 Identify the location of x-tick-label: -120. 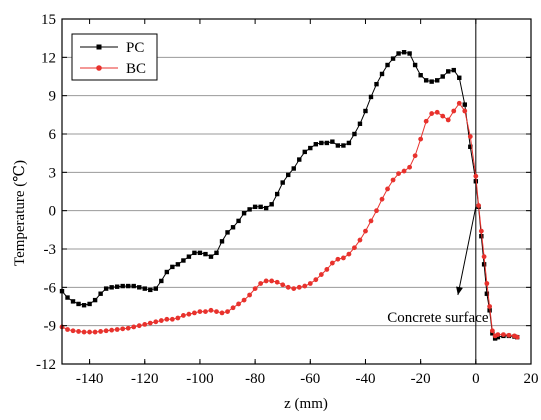
(145, 379).